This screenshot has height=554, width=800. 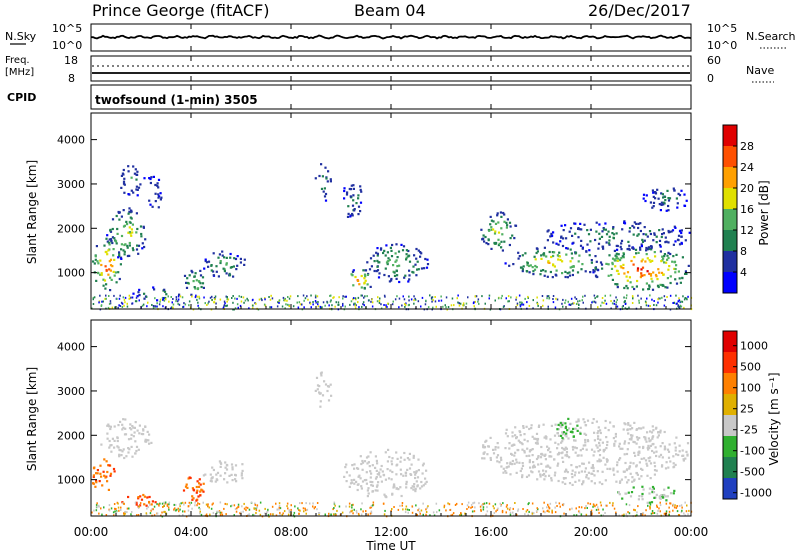 I want to click on power-colorbar-label: Power [dB], so click(x=764, y=212).